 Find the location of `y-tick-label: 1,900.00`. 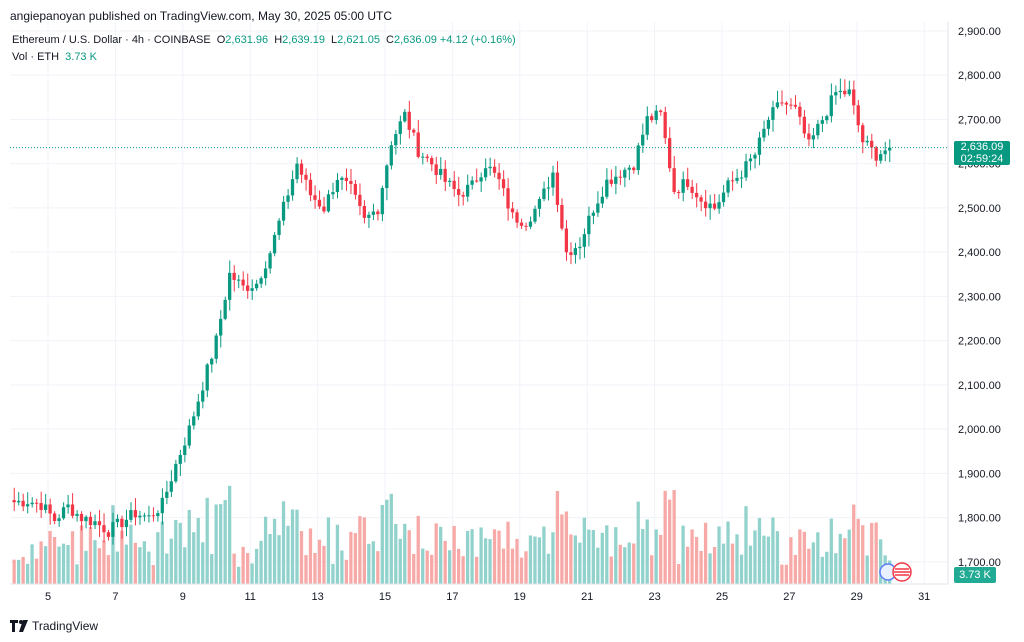

y-tick-label: 1,900.00 is located at coordinates (979, 474).